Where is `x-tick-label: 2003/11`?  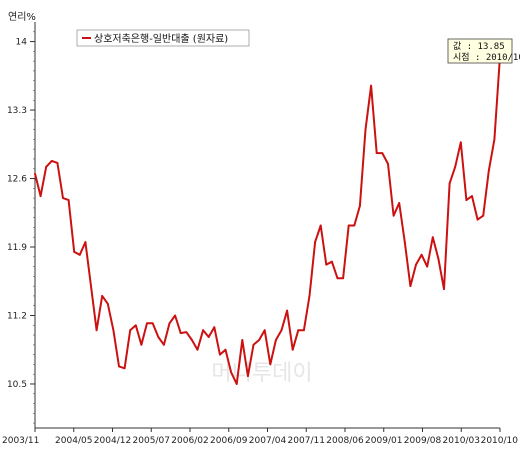
x-tick-label: 2003/11 is located at coordinates (20, 441).